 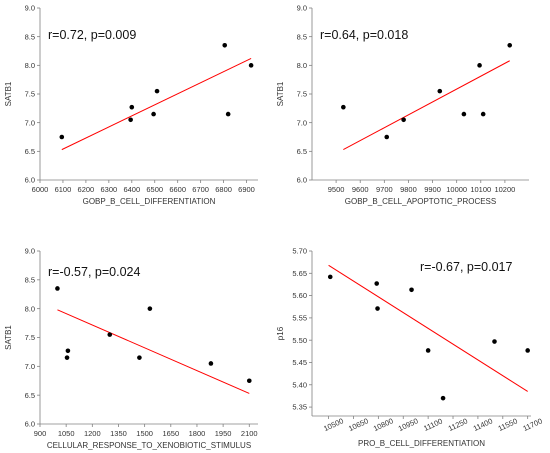 I want to click on y-tick-label: 5.45, so click(x=299, y=362).